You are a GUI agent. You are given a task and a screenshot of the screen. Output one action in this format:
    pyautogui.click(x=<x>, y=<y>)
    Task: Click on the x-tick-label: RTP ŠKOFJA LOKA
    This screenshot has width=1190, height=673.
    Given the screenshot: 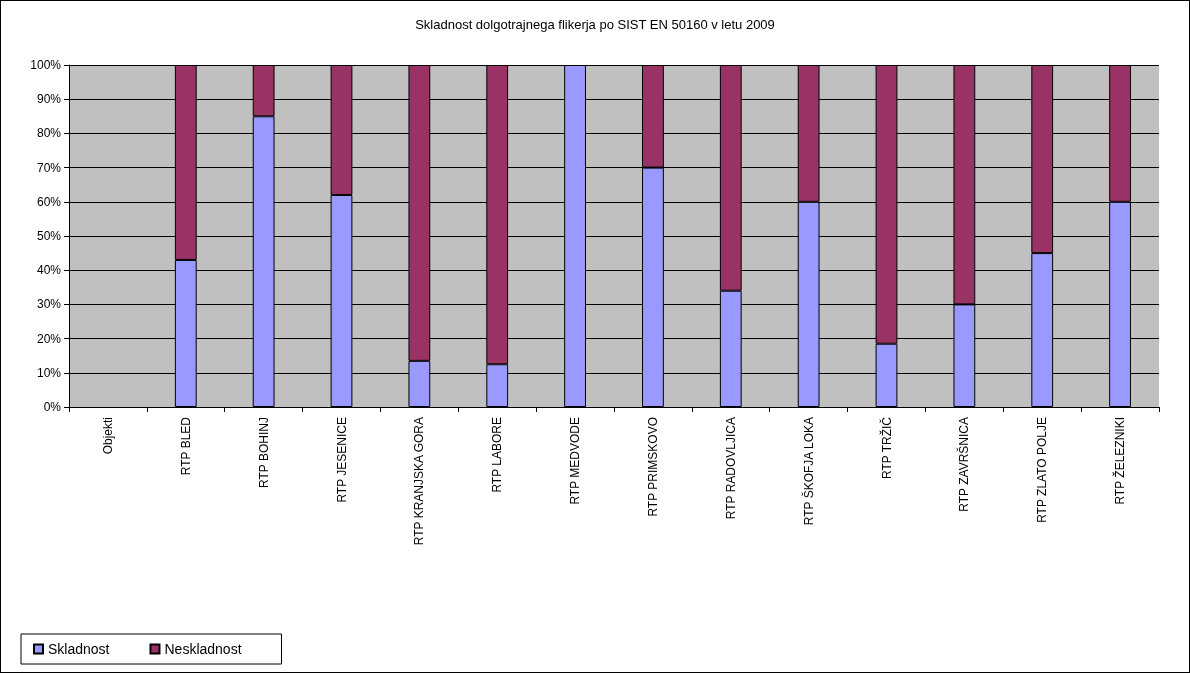 What is the action you would take?
    pyautogui.click(x=808, y=471)
    